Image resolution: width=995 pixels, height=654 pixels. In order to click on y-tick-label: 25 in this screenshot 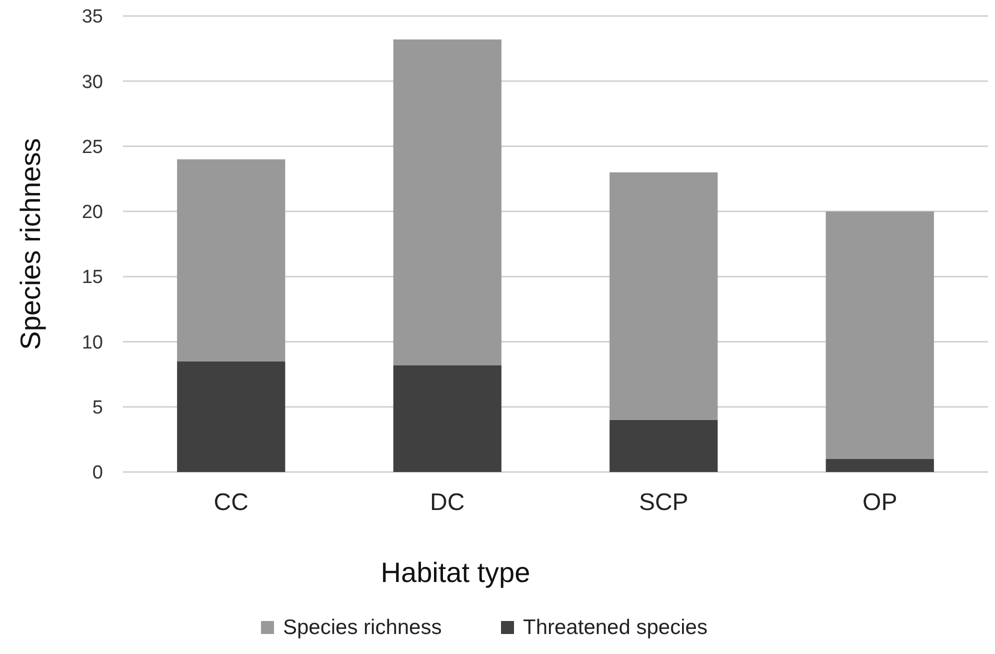, I will do `click(92, 147)`.